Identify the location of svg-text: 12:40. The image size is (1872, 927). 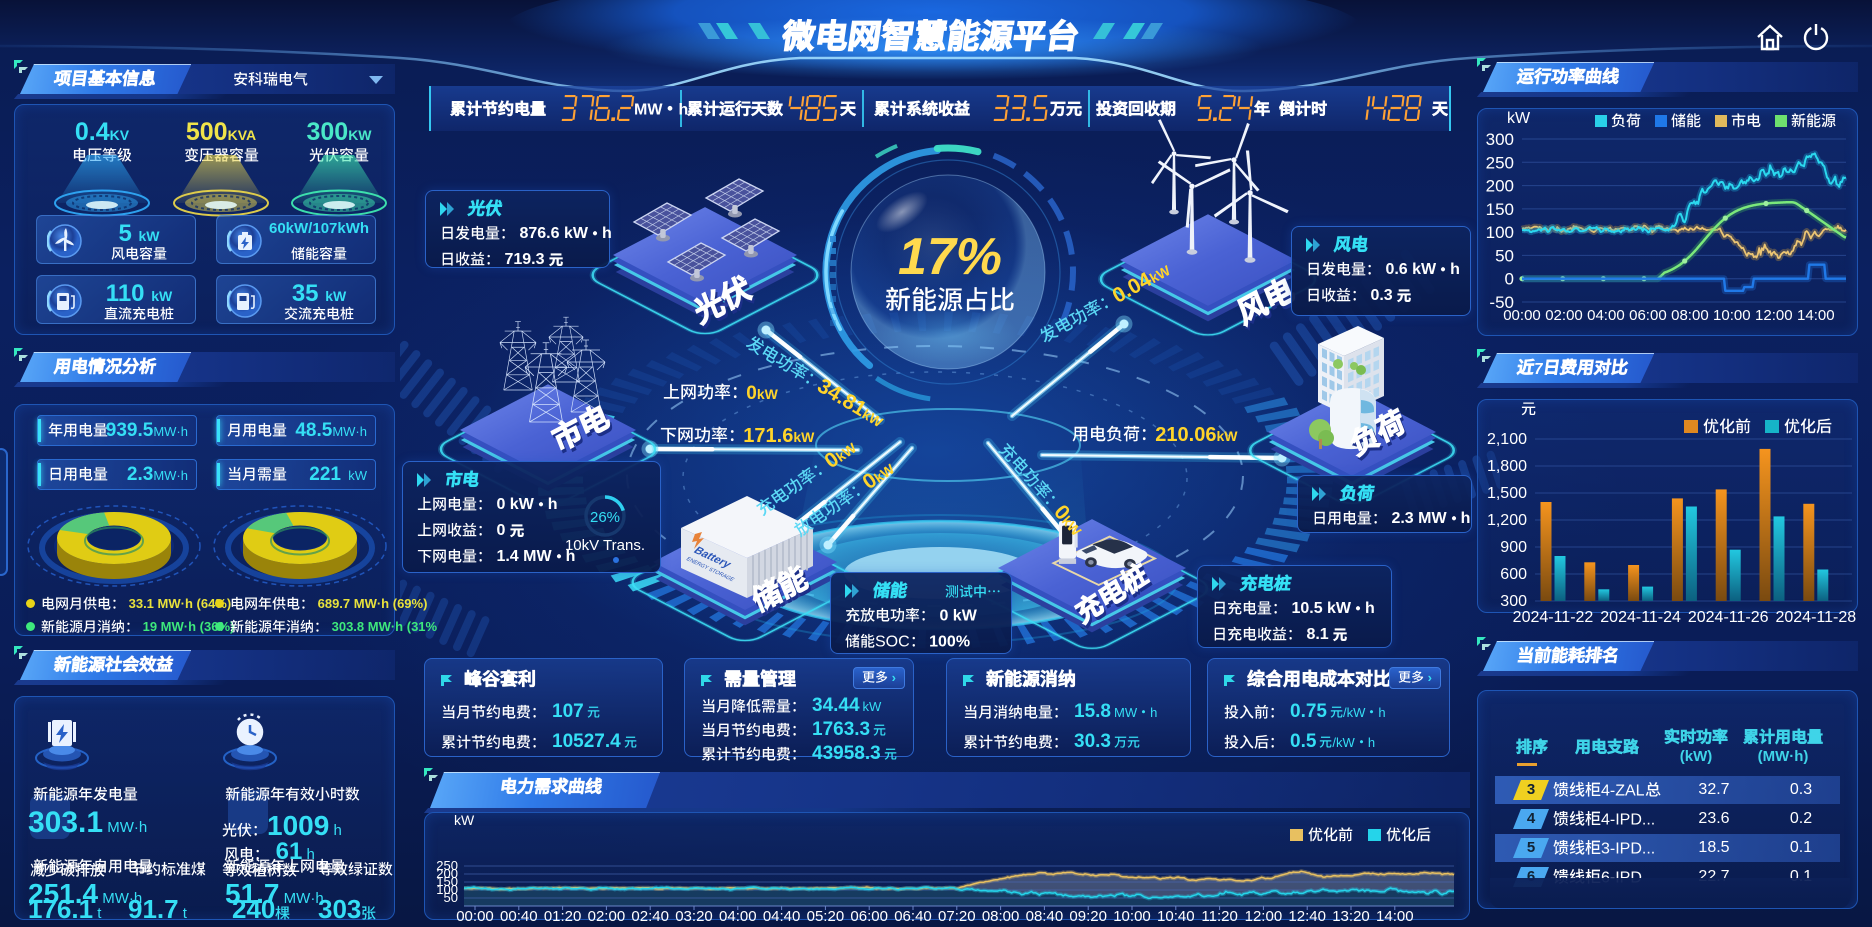
(1307, 916).